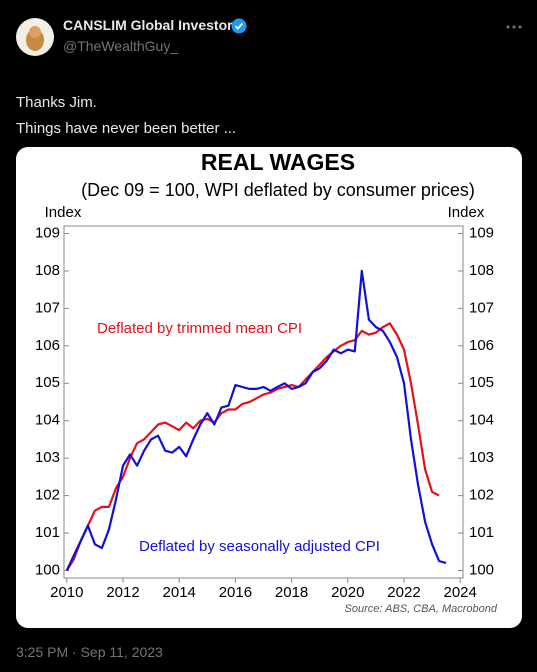 Image resolution: width=537 pixels, height=672 pixels. I want to click on series-label: Deflated by trimmed mean CPI, so click(199, 328).